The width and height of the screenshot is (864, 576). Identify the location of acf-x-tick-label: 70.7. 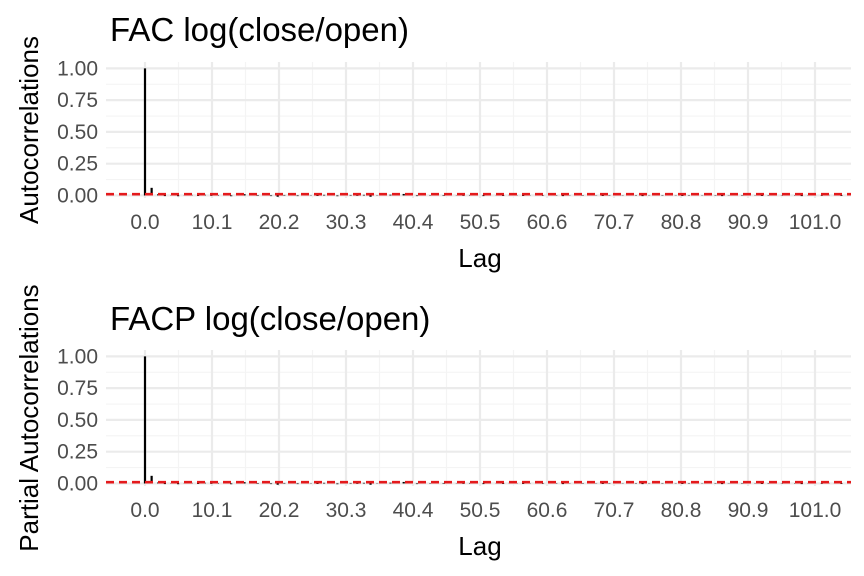
(614, 222).